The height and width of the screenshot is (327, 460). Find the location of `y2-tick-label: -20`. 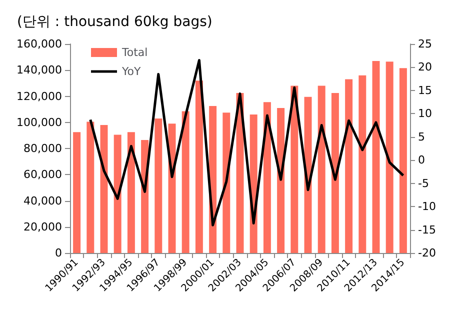

y2-tick-label: -20 is located at coordinates (427, 253).